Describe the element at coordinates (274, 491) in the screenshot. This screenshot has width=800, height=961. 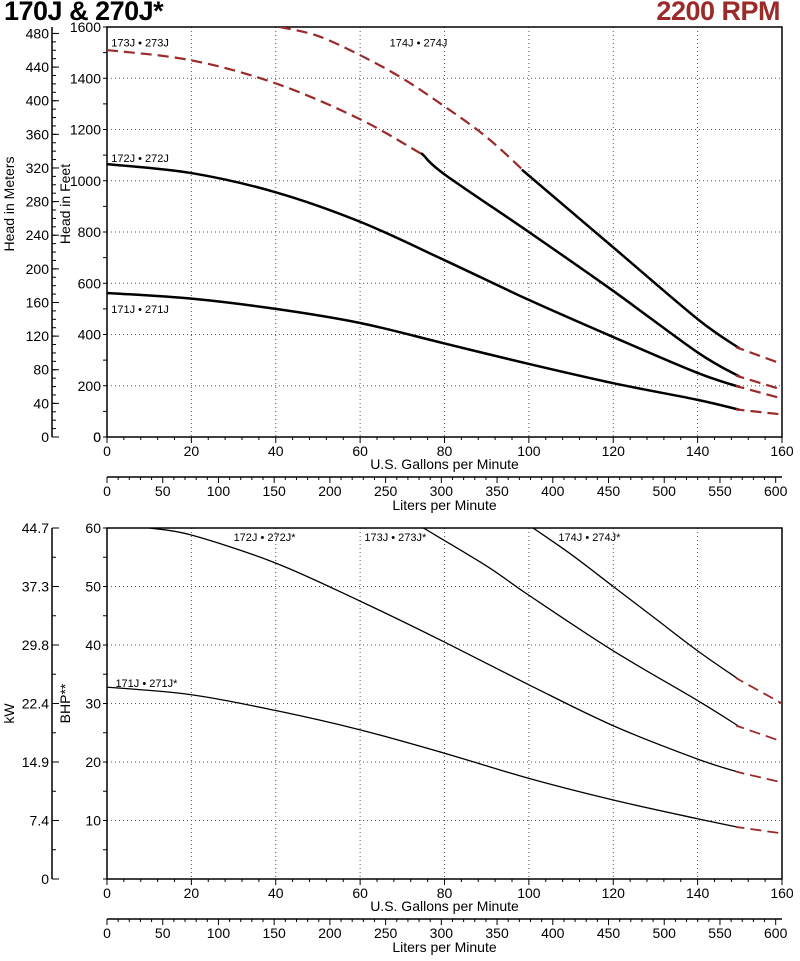
I see `liter-tick-label: 150` at that location.